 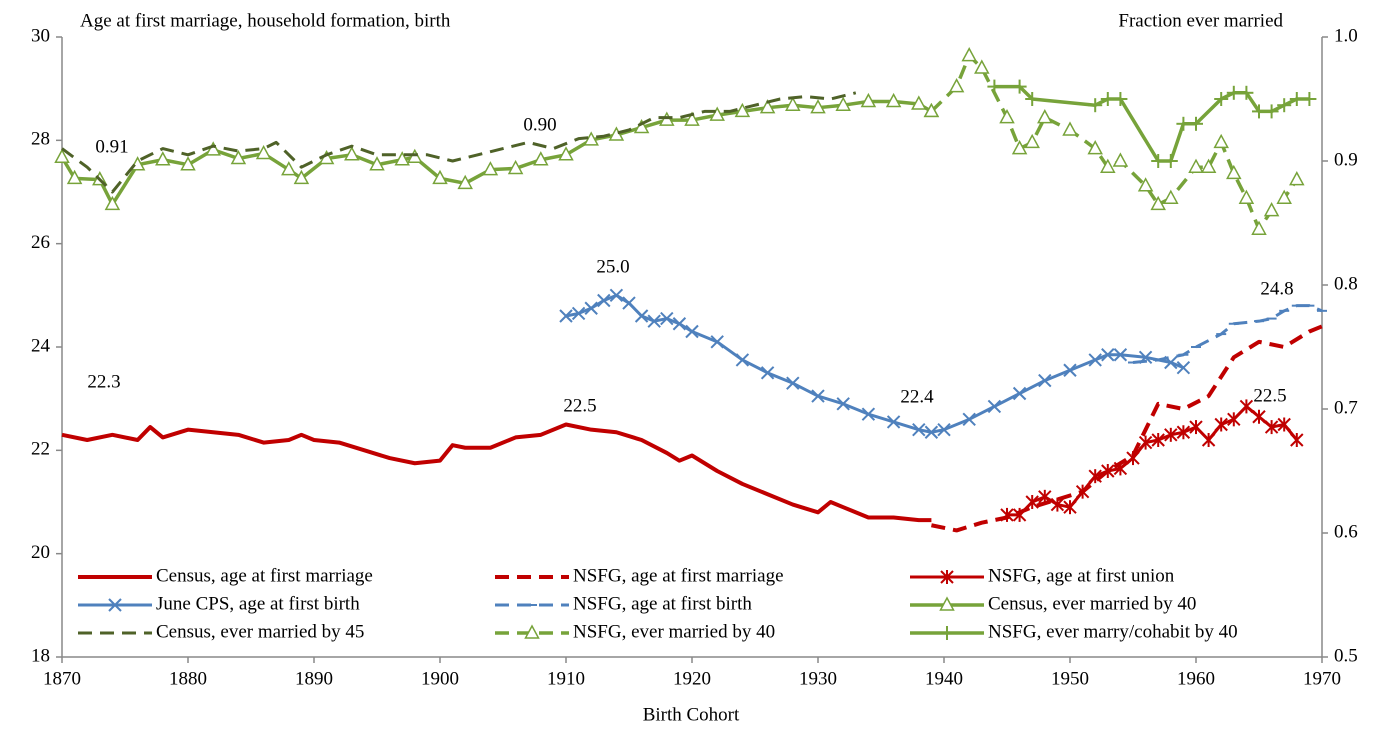 I want to click on legend-label: NSFG, ever married by 40, so click(x=674, y=631).